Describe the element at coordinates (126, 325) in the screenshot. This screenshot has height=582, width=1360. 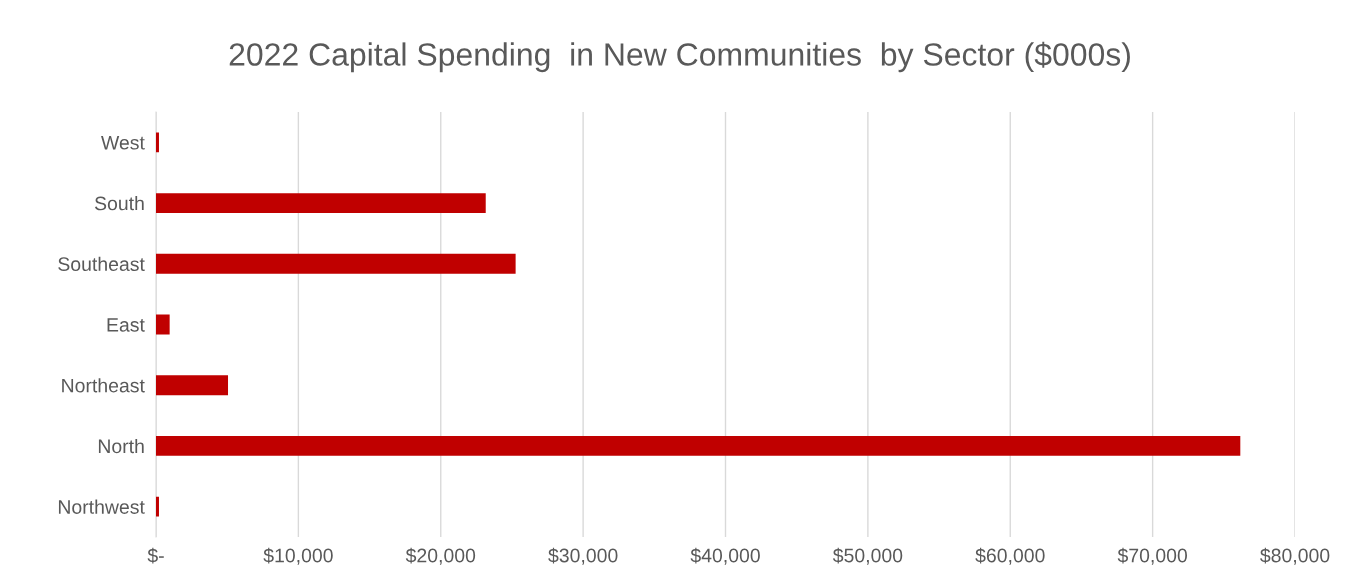
I see `y-tick-label: East` at that location.